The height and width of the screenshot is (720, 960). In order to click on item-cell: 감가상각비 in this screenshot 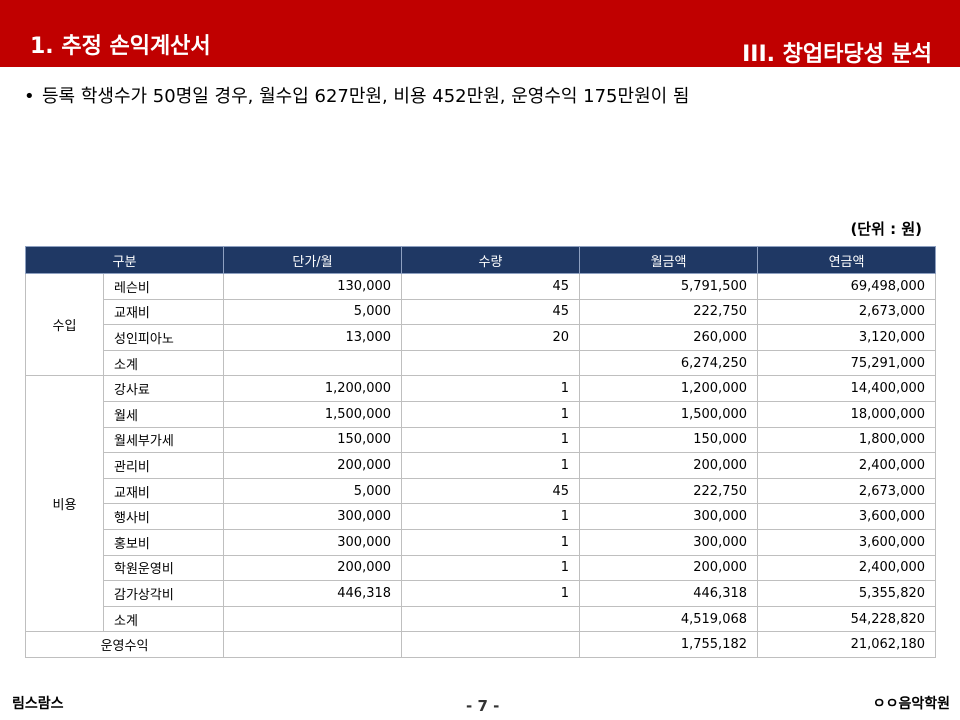, I will do `click(163, 593)`.